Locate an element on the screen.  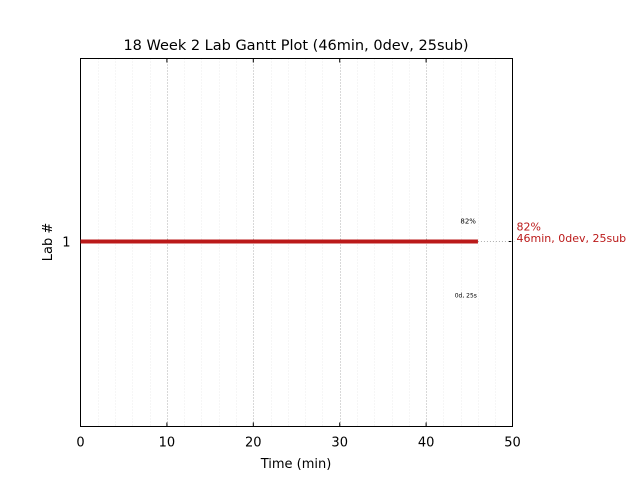
bar-percent-label: 82% is located at coordinates (468, 222).